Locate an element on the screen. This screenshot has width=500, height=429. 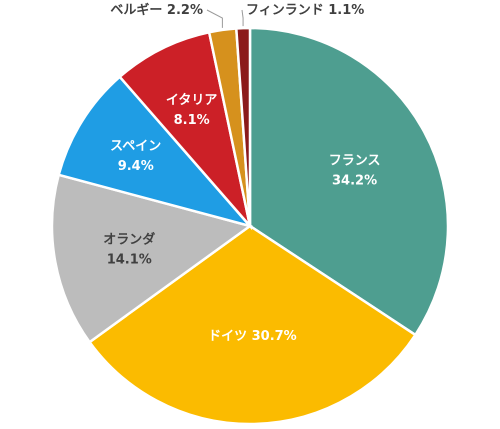
slice-label-3: スペイン is located at coordinates (135, 146).